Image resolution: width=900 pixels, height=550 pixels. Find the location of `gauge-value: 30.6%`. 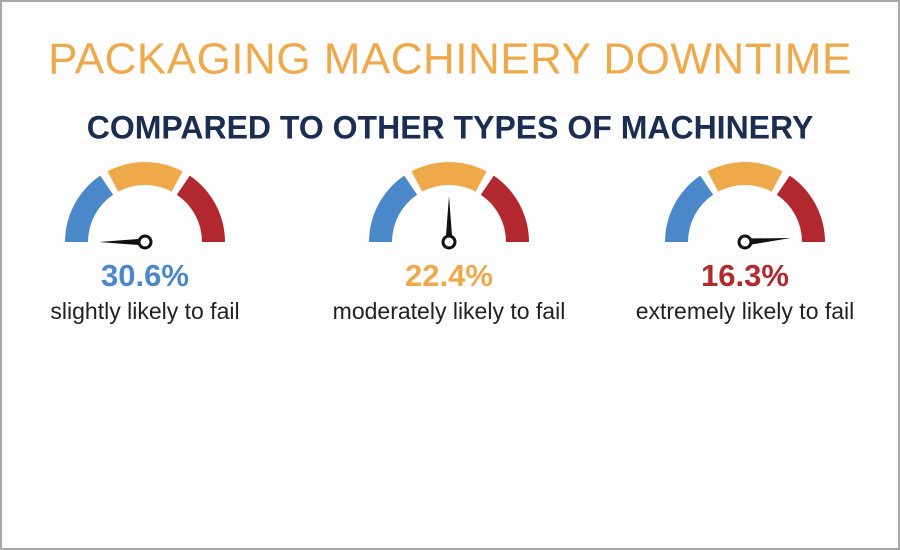

gauge-value: 30.6% is located at coordinates (145, 275).